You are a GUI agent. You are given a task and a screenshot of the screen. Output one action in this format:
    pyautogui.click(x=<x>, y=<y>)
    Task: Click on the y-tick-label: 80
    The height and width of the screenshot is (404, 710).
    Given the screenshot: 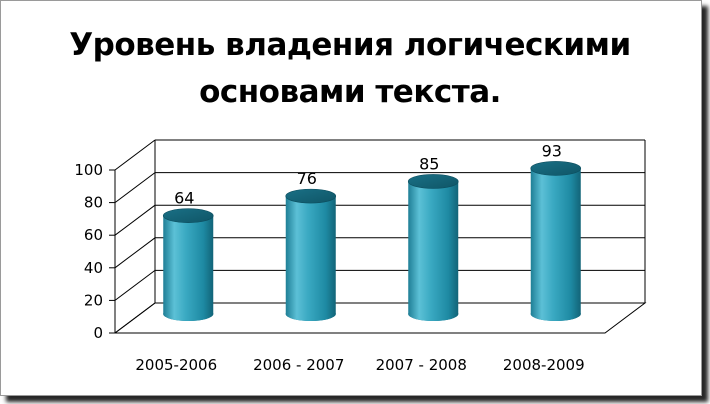 What is the action you would take?
    pyautogui.click(x=93, y=203)
    